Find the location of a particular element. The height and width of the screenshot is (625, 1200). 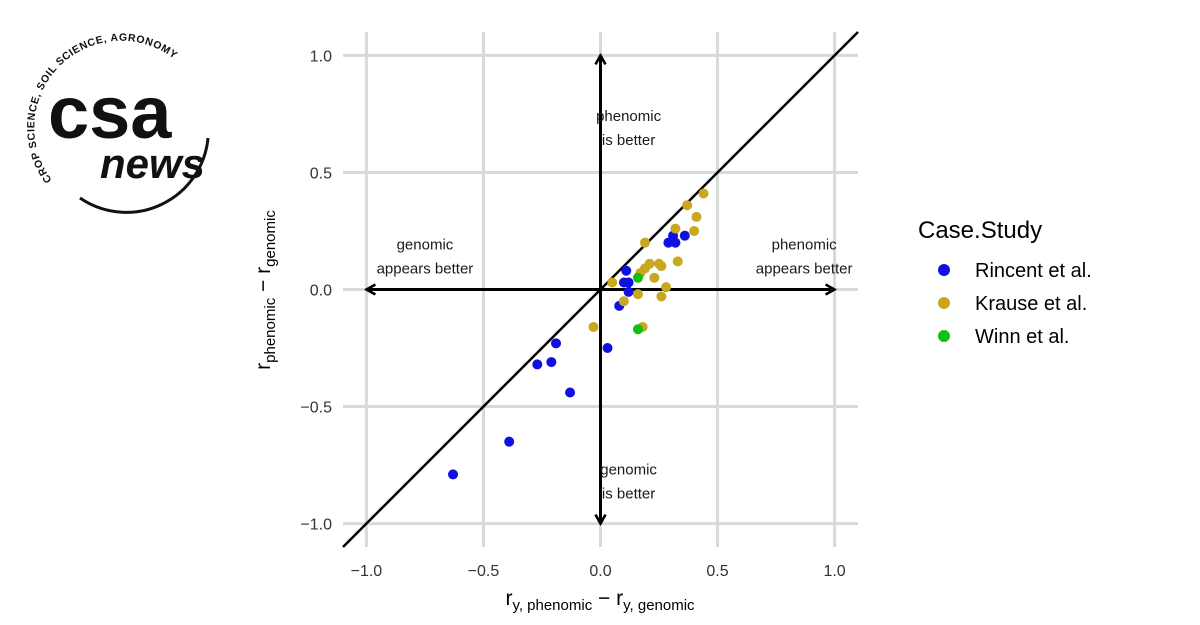

annotation-3-line-1: is better is located at coordinates (628, 493).